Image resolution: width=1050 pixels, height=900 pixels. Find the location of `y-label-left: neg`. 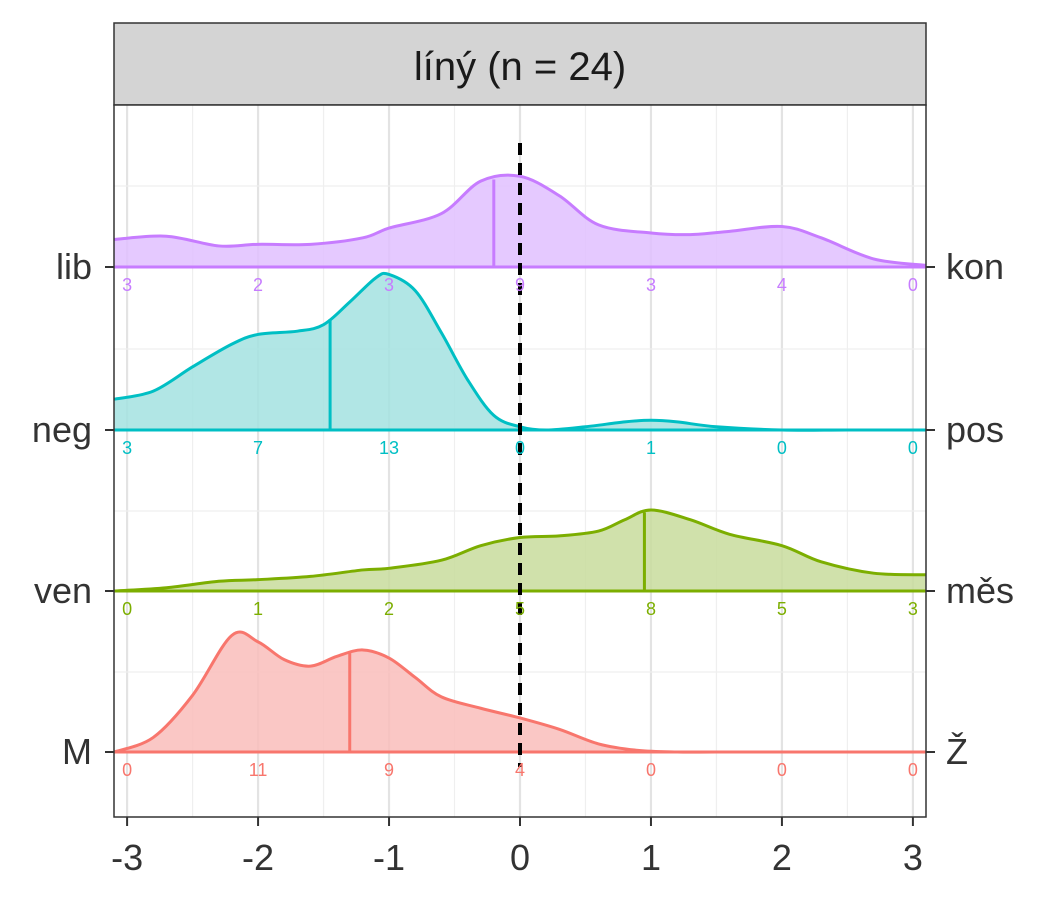

y-label-left: neg is located at coordinates (62, 429).